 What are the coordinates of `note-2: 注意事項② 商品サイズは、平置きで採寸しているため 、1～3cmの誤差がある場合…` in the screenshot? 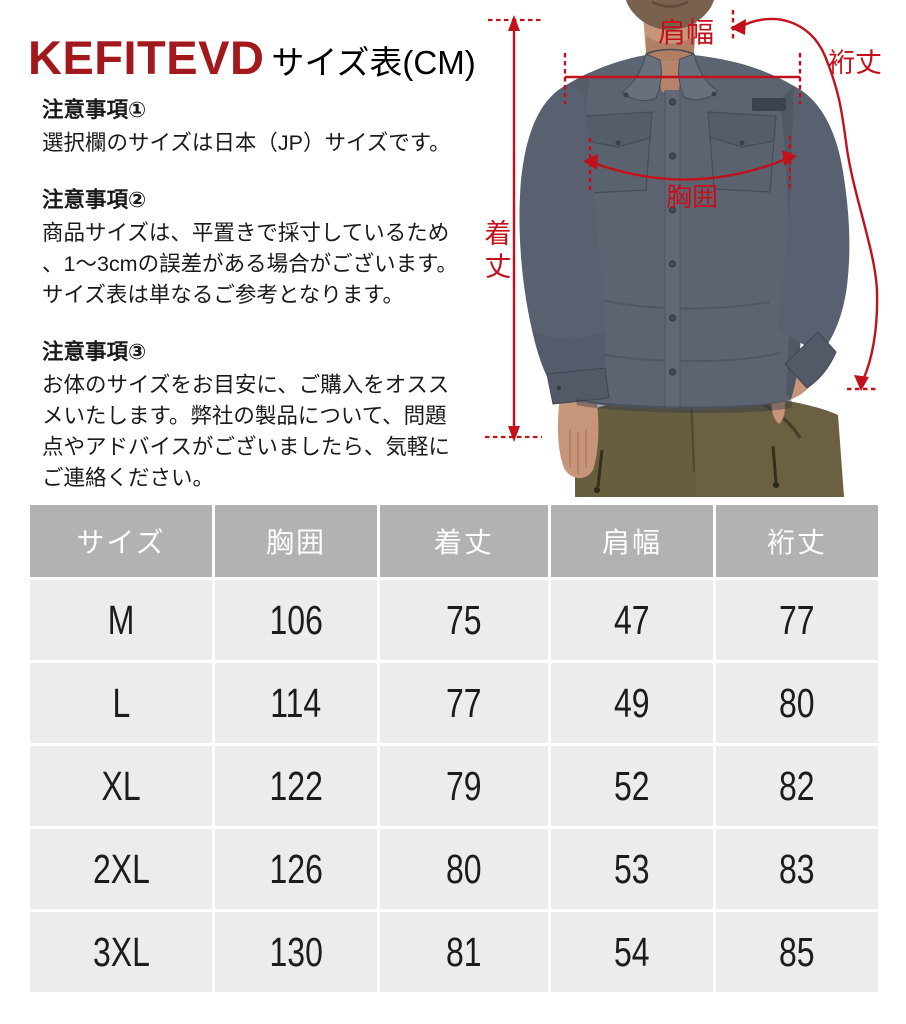 It's located at (272, 248).